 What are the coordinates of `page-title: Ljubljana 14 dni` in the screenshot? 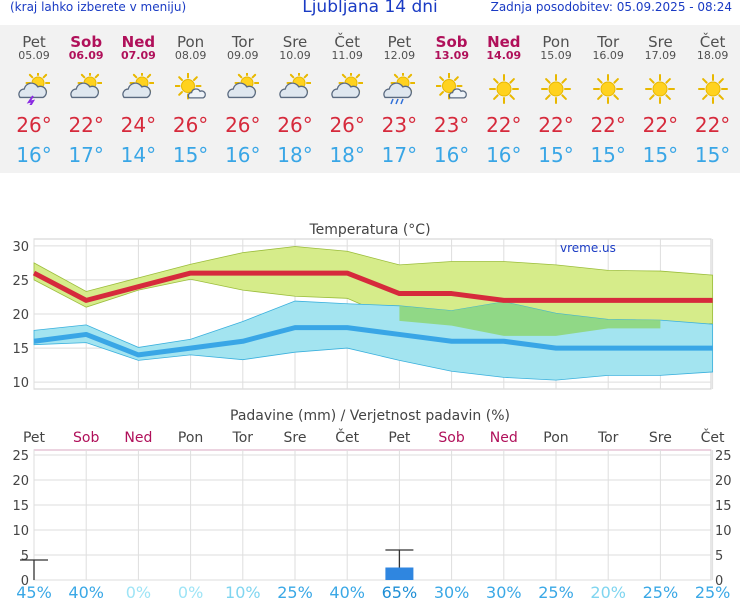 It's located at (370, 8).